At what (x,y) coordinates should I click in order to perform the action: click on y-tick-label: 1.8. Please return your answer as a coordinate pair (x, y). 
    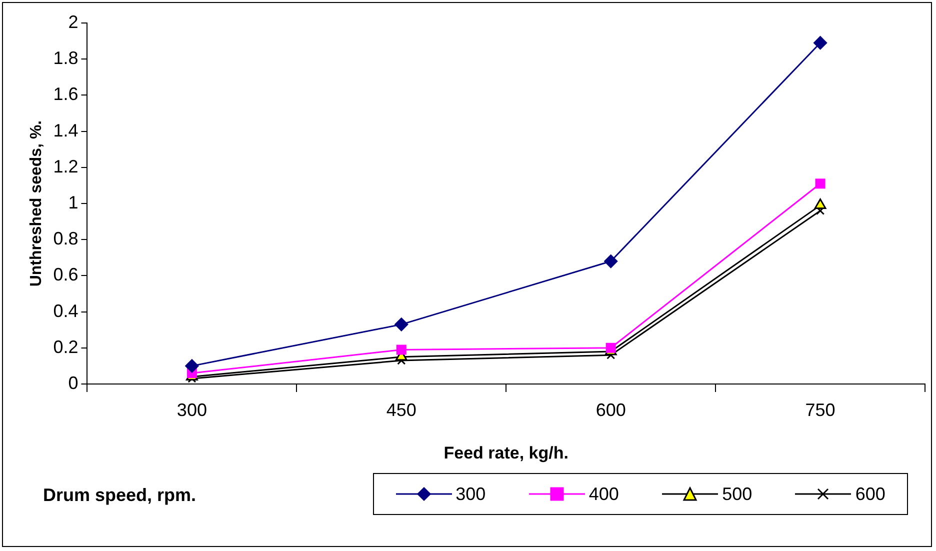
    Looking at the image, I should click on (65, 58).